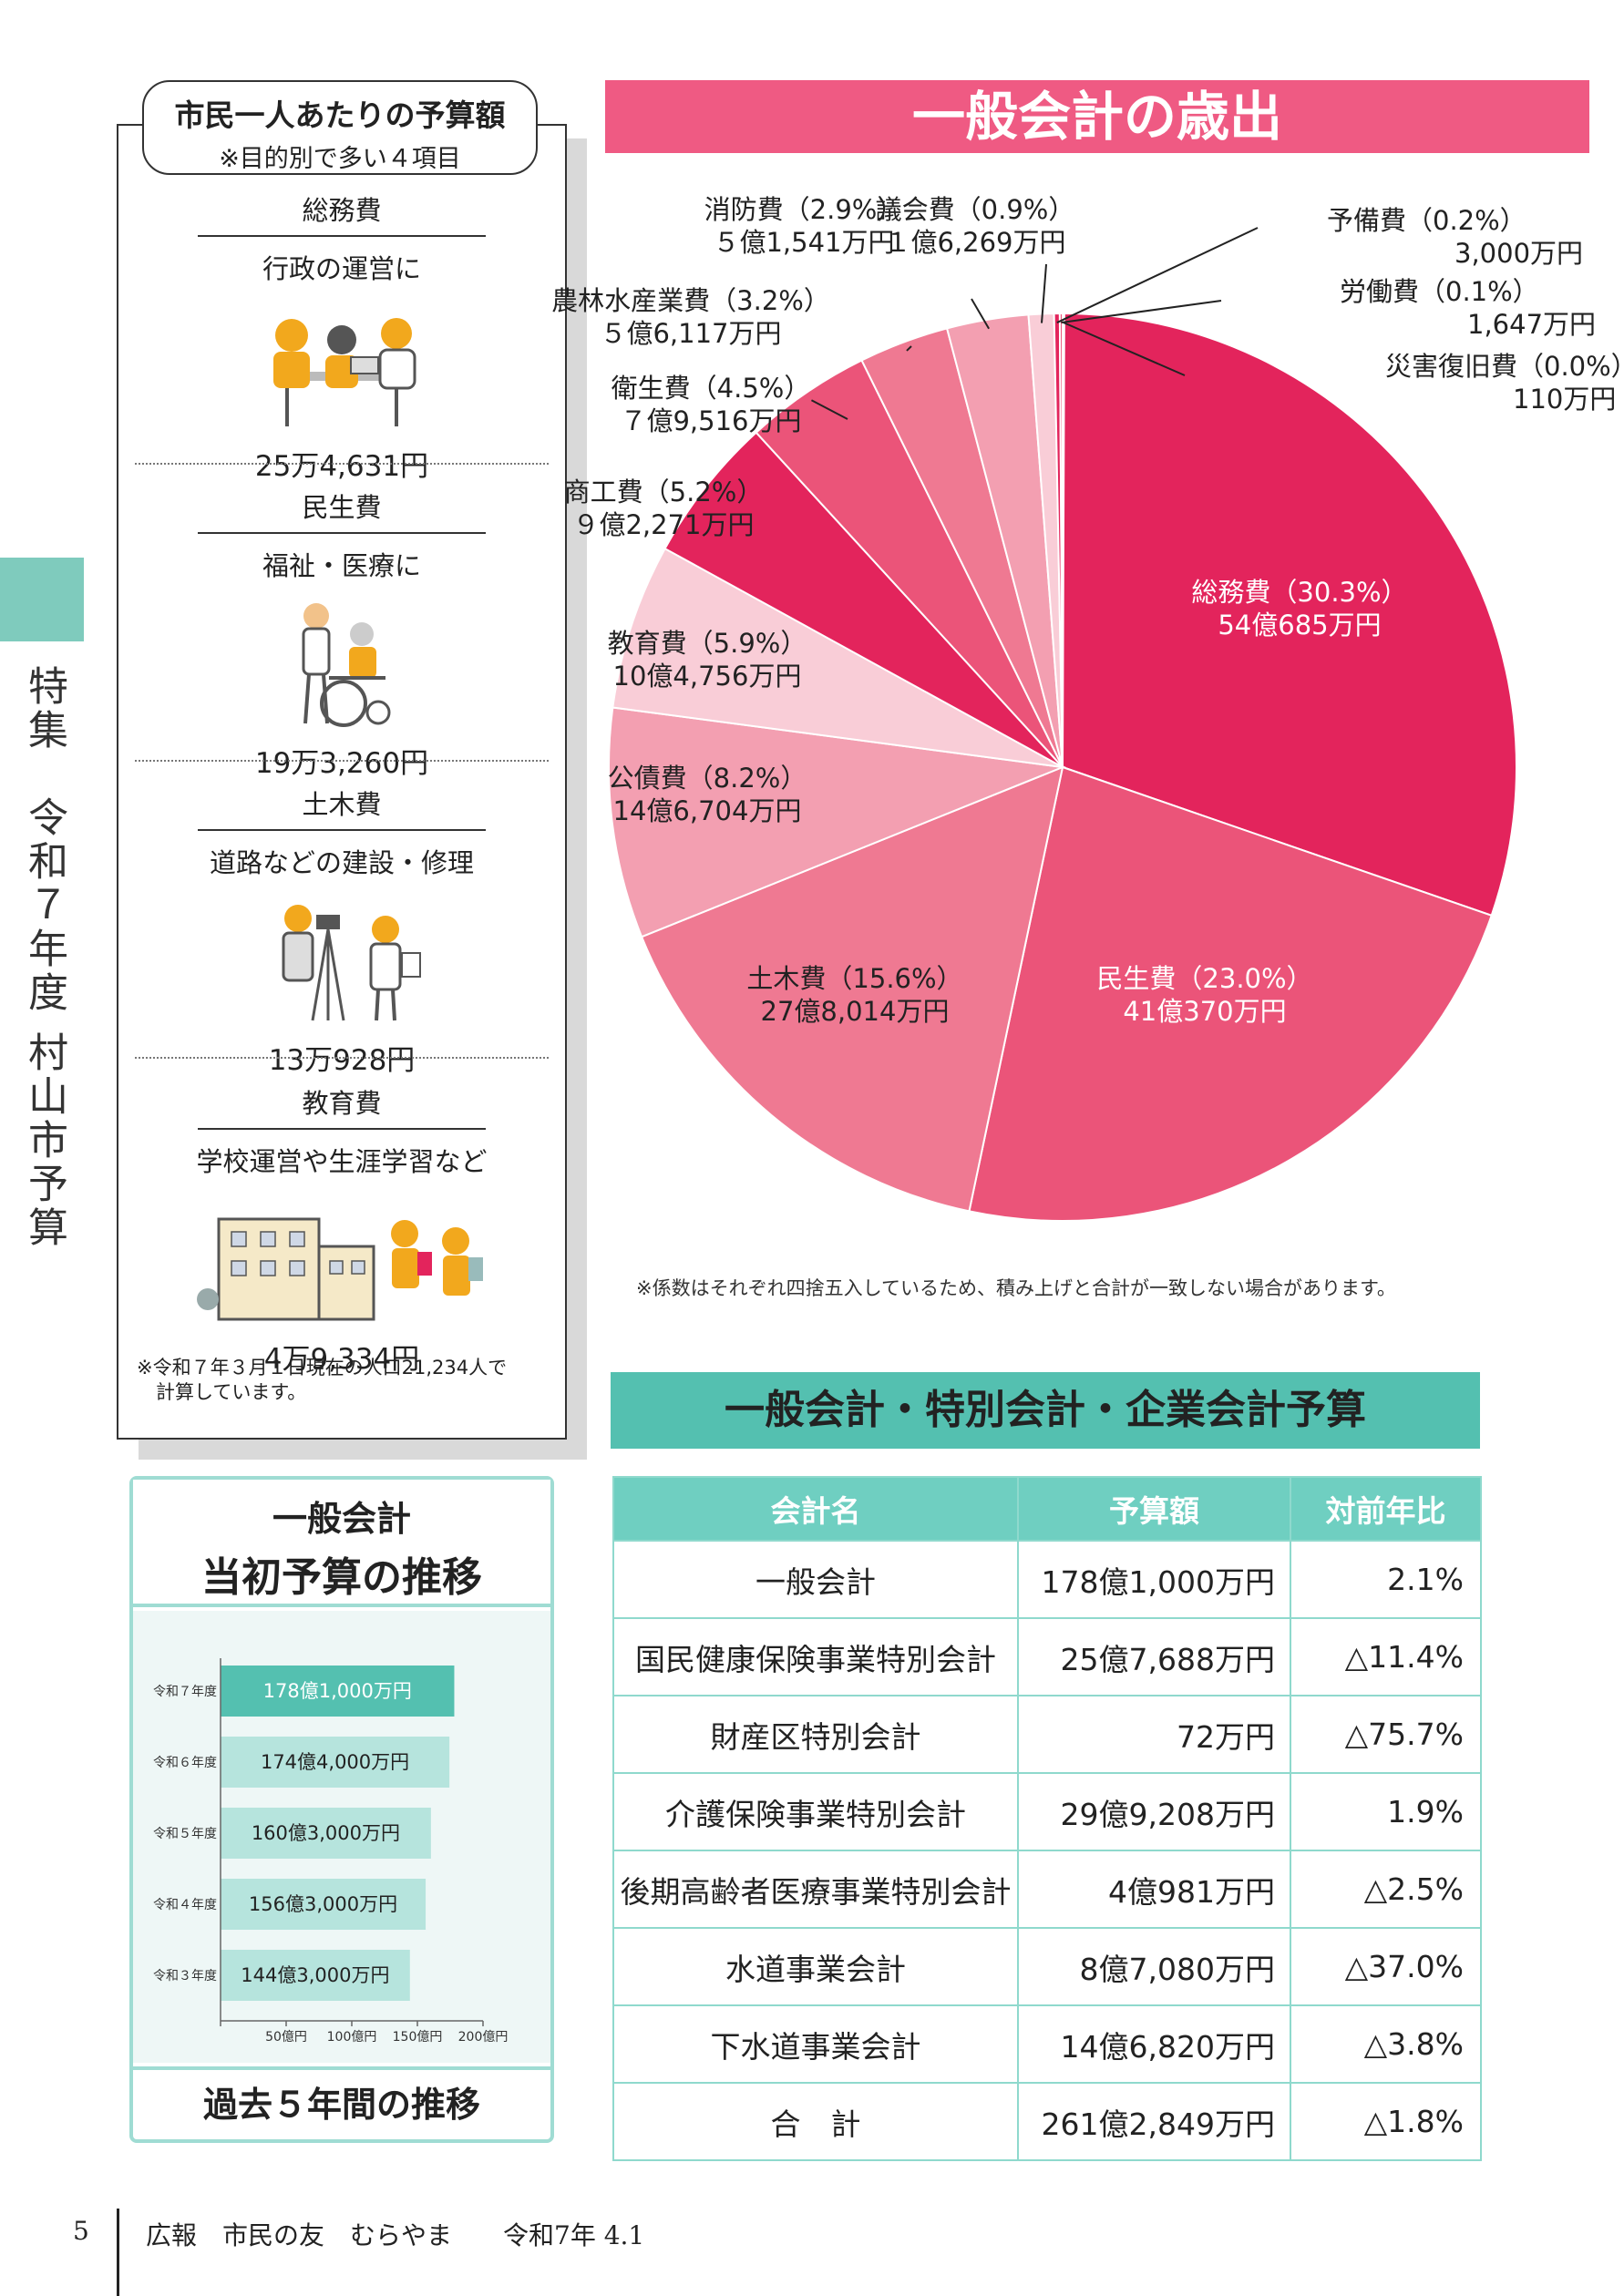 The image size is (1624, 2296). Describe the element at coordinates (342, 1103) in the screenshot. I see `per-capita-item-name: 教育費` at that location.